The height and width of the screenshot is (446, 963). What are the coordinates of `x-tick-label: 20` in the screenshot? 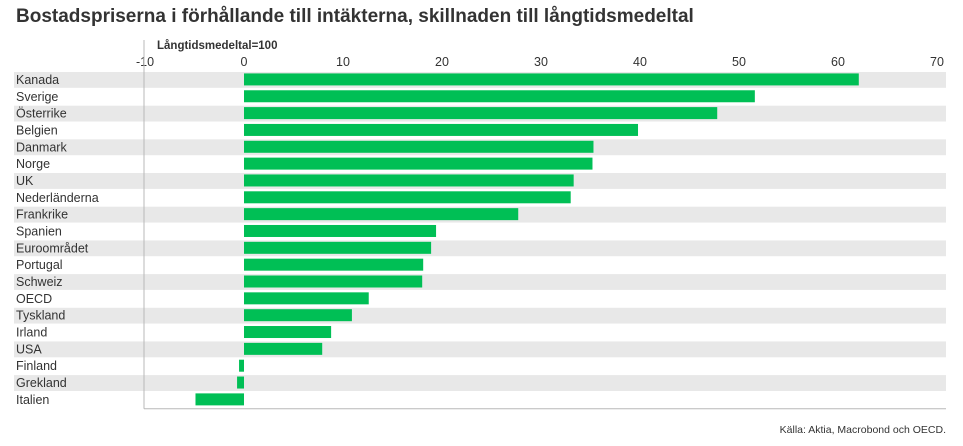 It's located at (442, 62).